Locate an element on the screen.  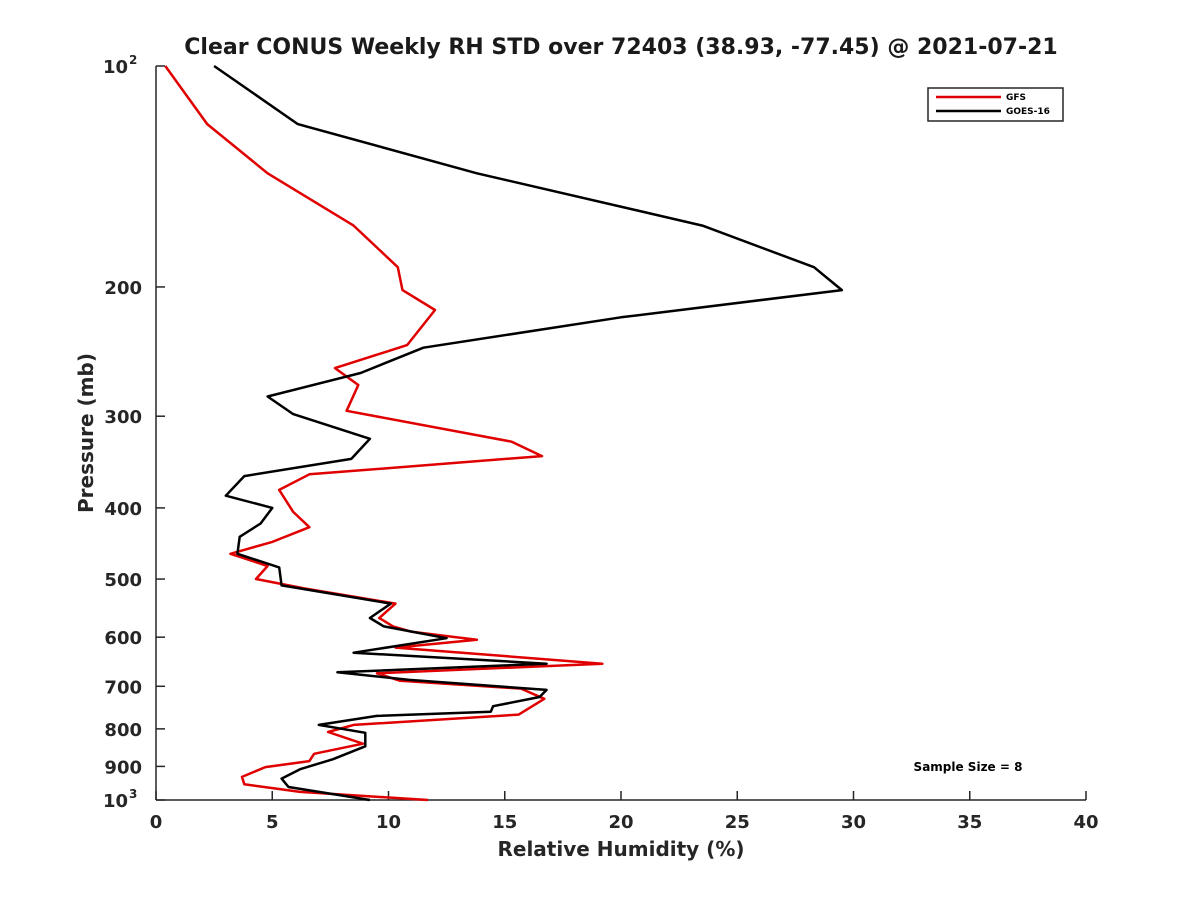
x-tick-label: 35 is located at coordinates (969, 822).